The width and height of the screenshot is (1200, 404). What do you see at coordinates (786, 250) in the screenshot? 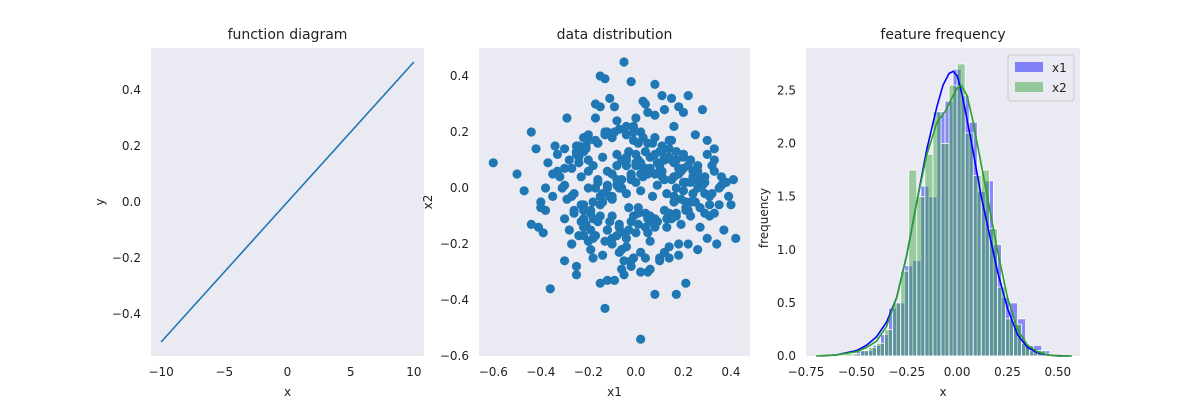
I see `y-tick-label: 1.0` at bounding box center [786, 250].